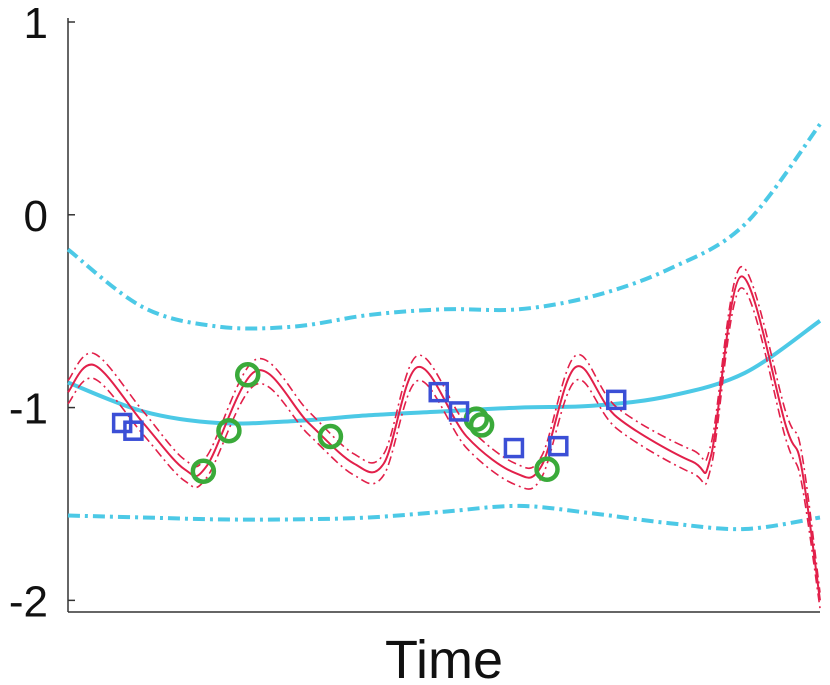  Describe the element at coordinates (444, 517) in the screenshot. I see `broad-lower-line` at that location.